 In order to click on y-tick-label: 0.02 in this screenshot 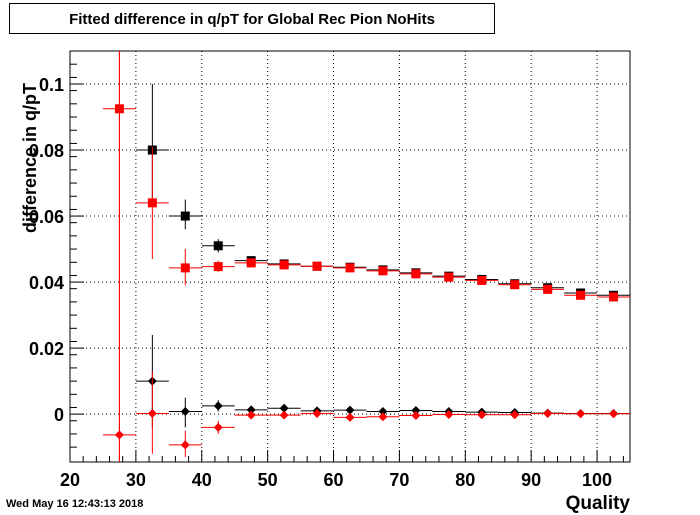, I will do `click(46, 349)`.